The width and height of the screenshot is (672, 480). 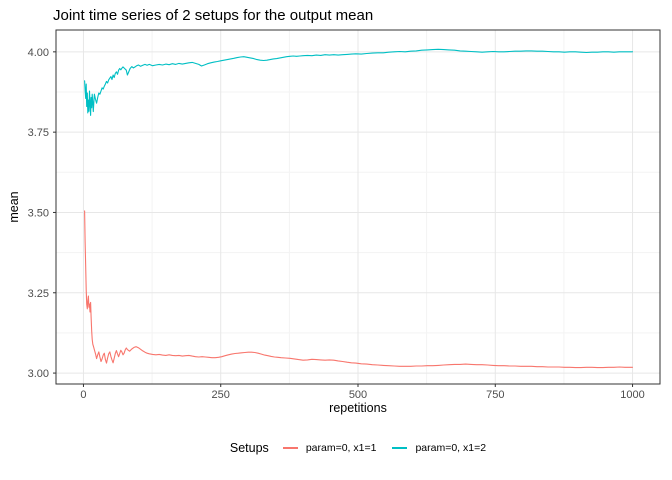 I want to click on legend-title: Setups, so click(x=249, y=448).